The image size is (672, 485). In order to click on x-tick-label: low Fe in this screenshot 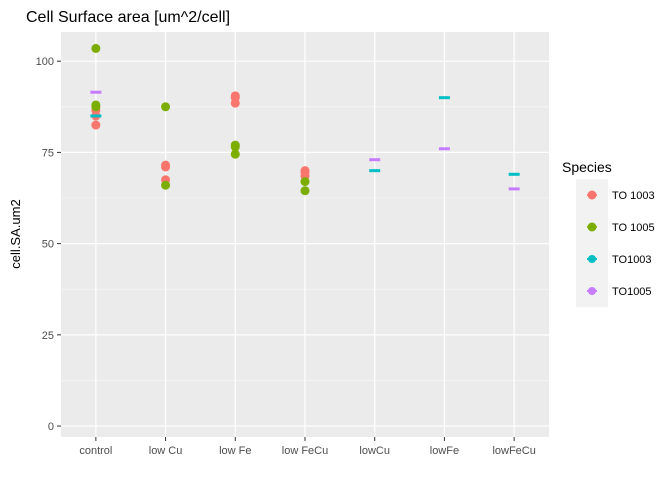, I will do `click(235, 451)`.